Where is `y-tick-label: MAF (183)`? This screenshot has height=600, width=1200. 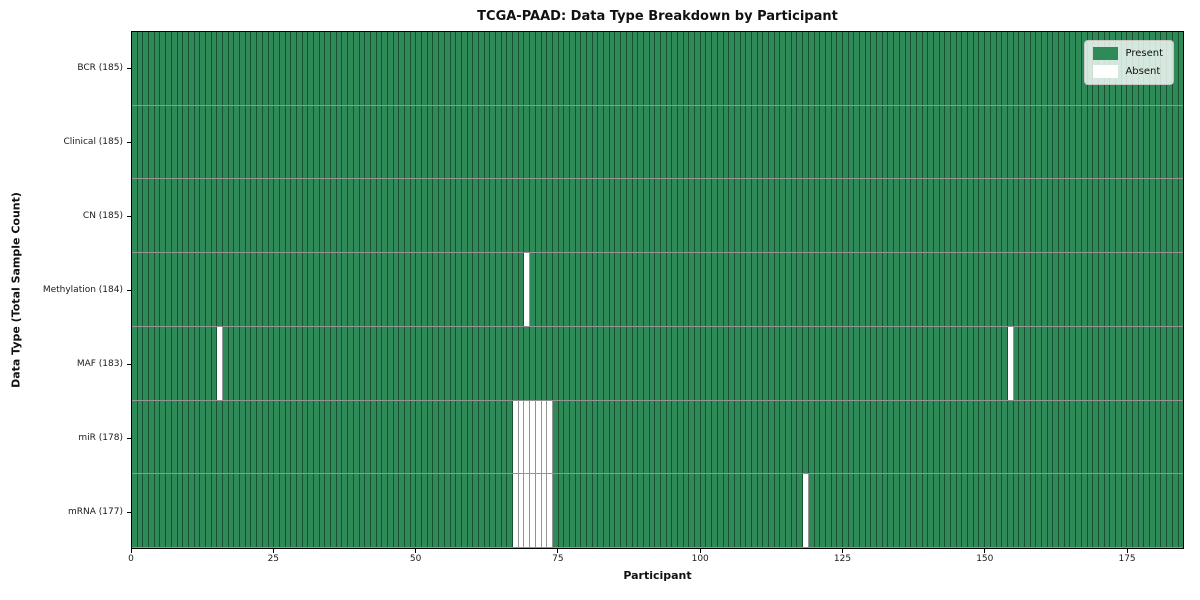
y-tick-label: MAF (183) is located at coordinates (99, 364).